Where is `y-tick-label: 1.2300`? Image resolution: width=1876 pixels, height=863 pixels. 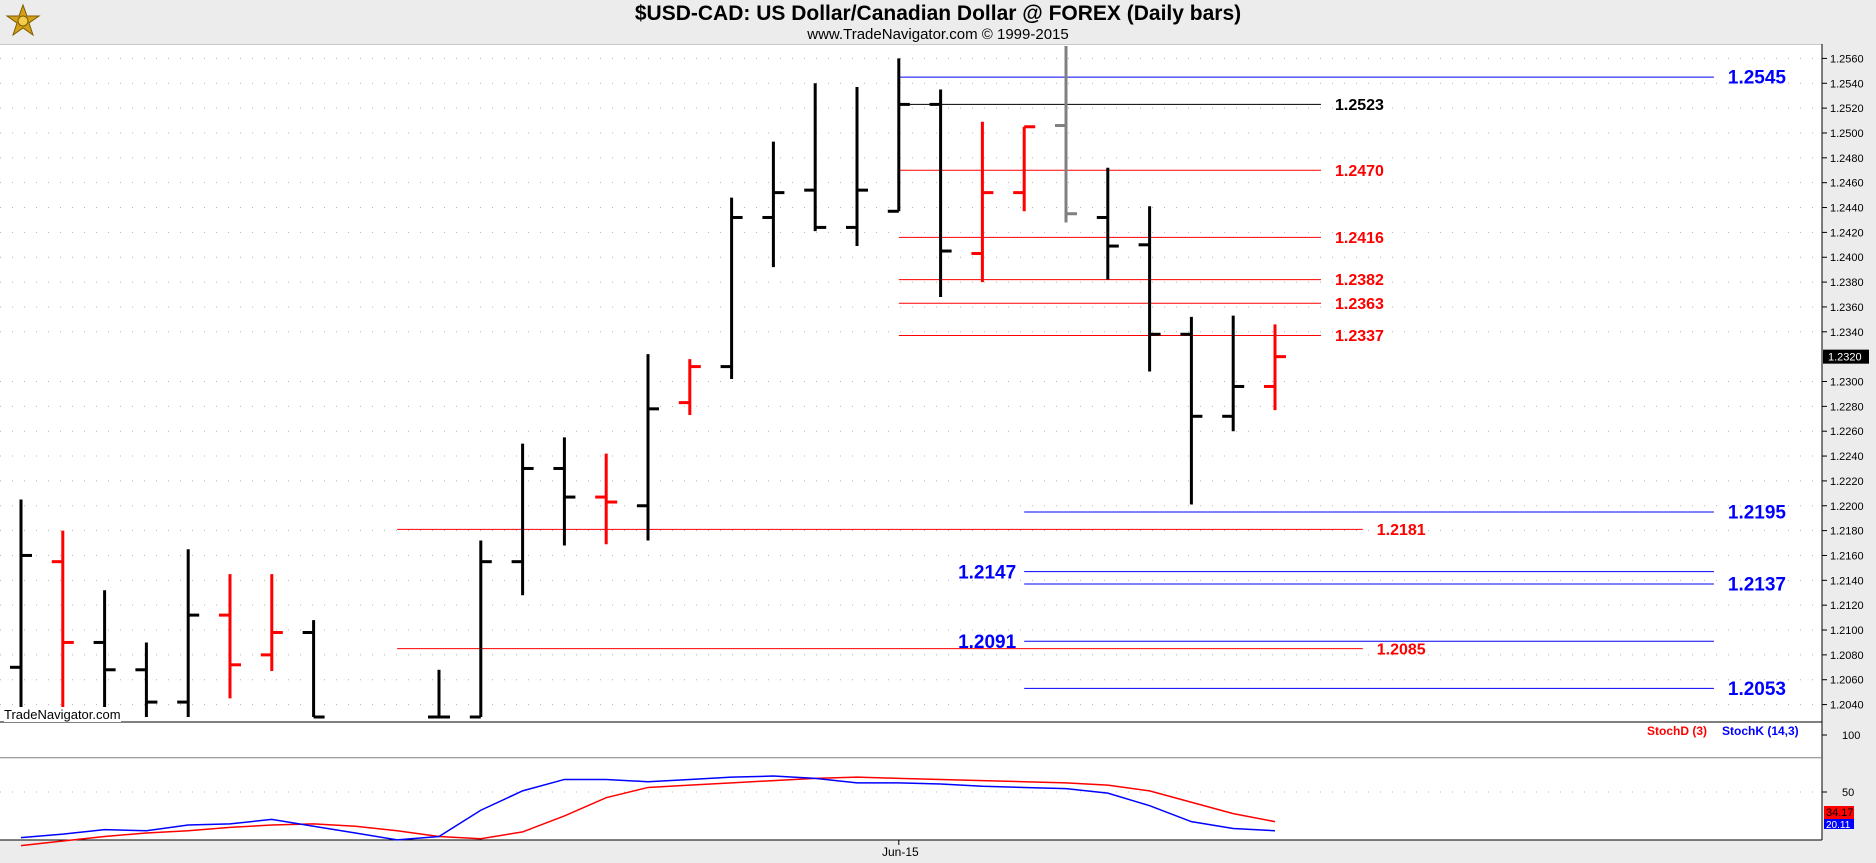 y-tick-label: 1.2300 is located at coordinates (1847, 383).